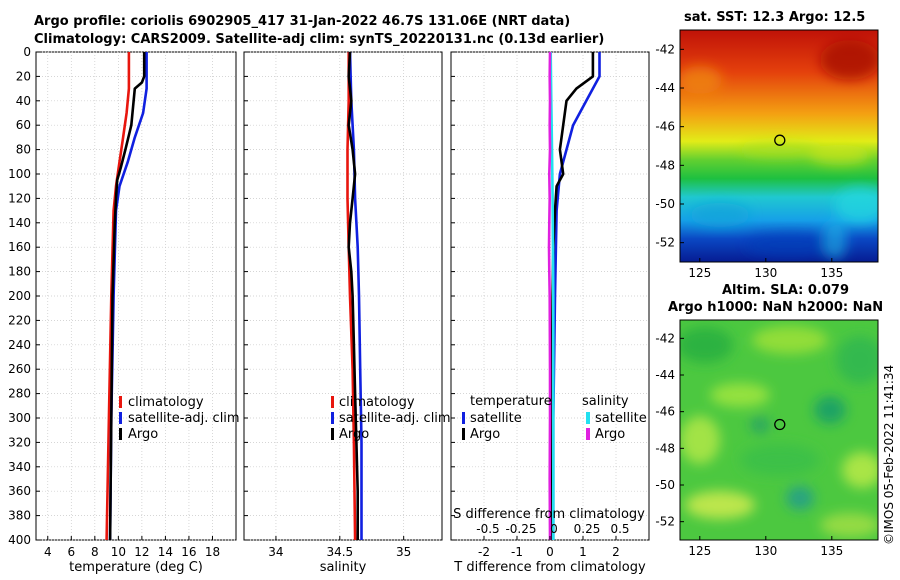 The height and width of the screenshot is (580, 900). I want to click on sst-map: 125 130 135 -42 -44 -46 -48 -50 -52, so click(767, 154).